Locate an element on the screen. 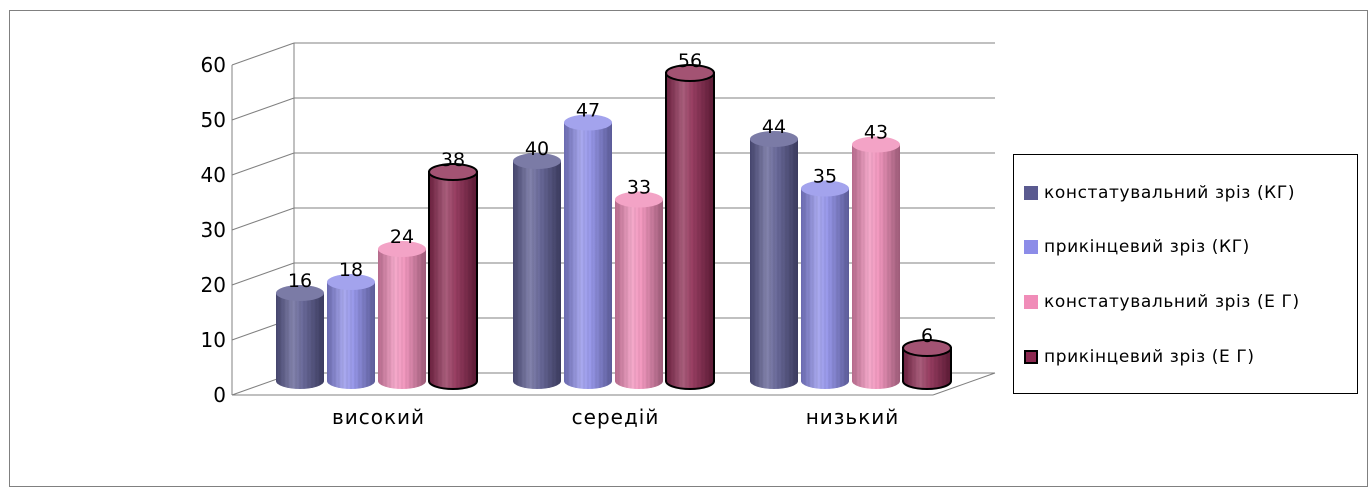 The width and height of the screenshot is (1369, 488). legend-item-series-3: констатувальний зріз (Е Г) is located at coordinates (1162, 302).